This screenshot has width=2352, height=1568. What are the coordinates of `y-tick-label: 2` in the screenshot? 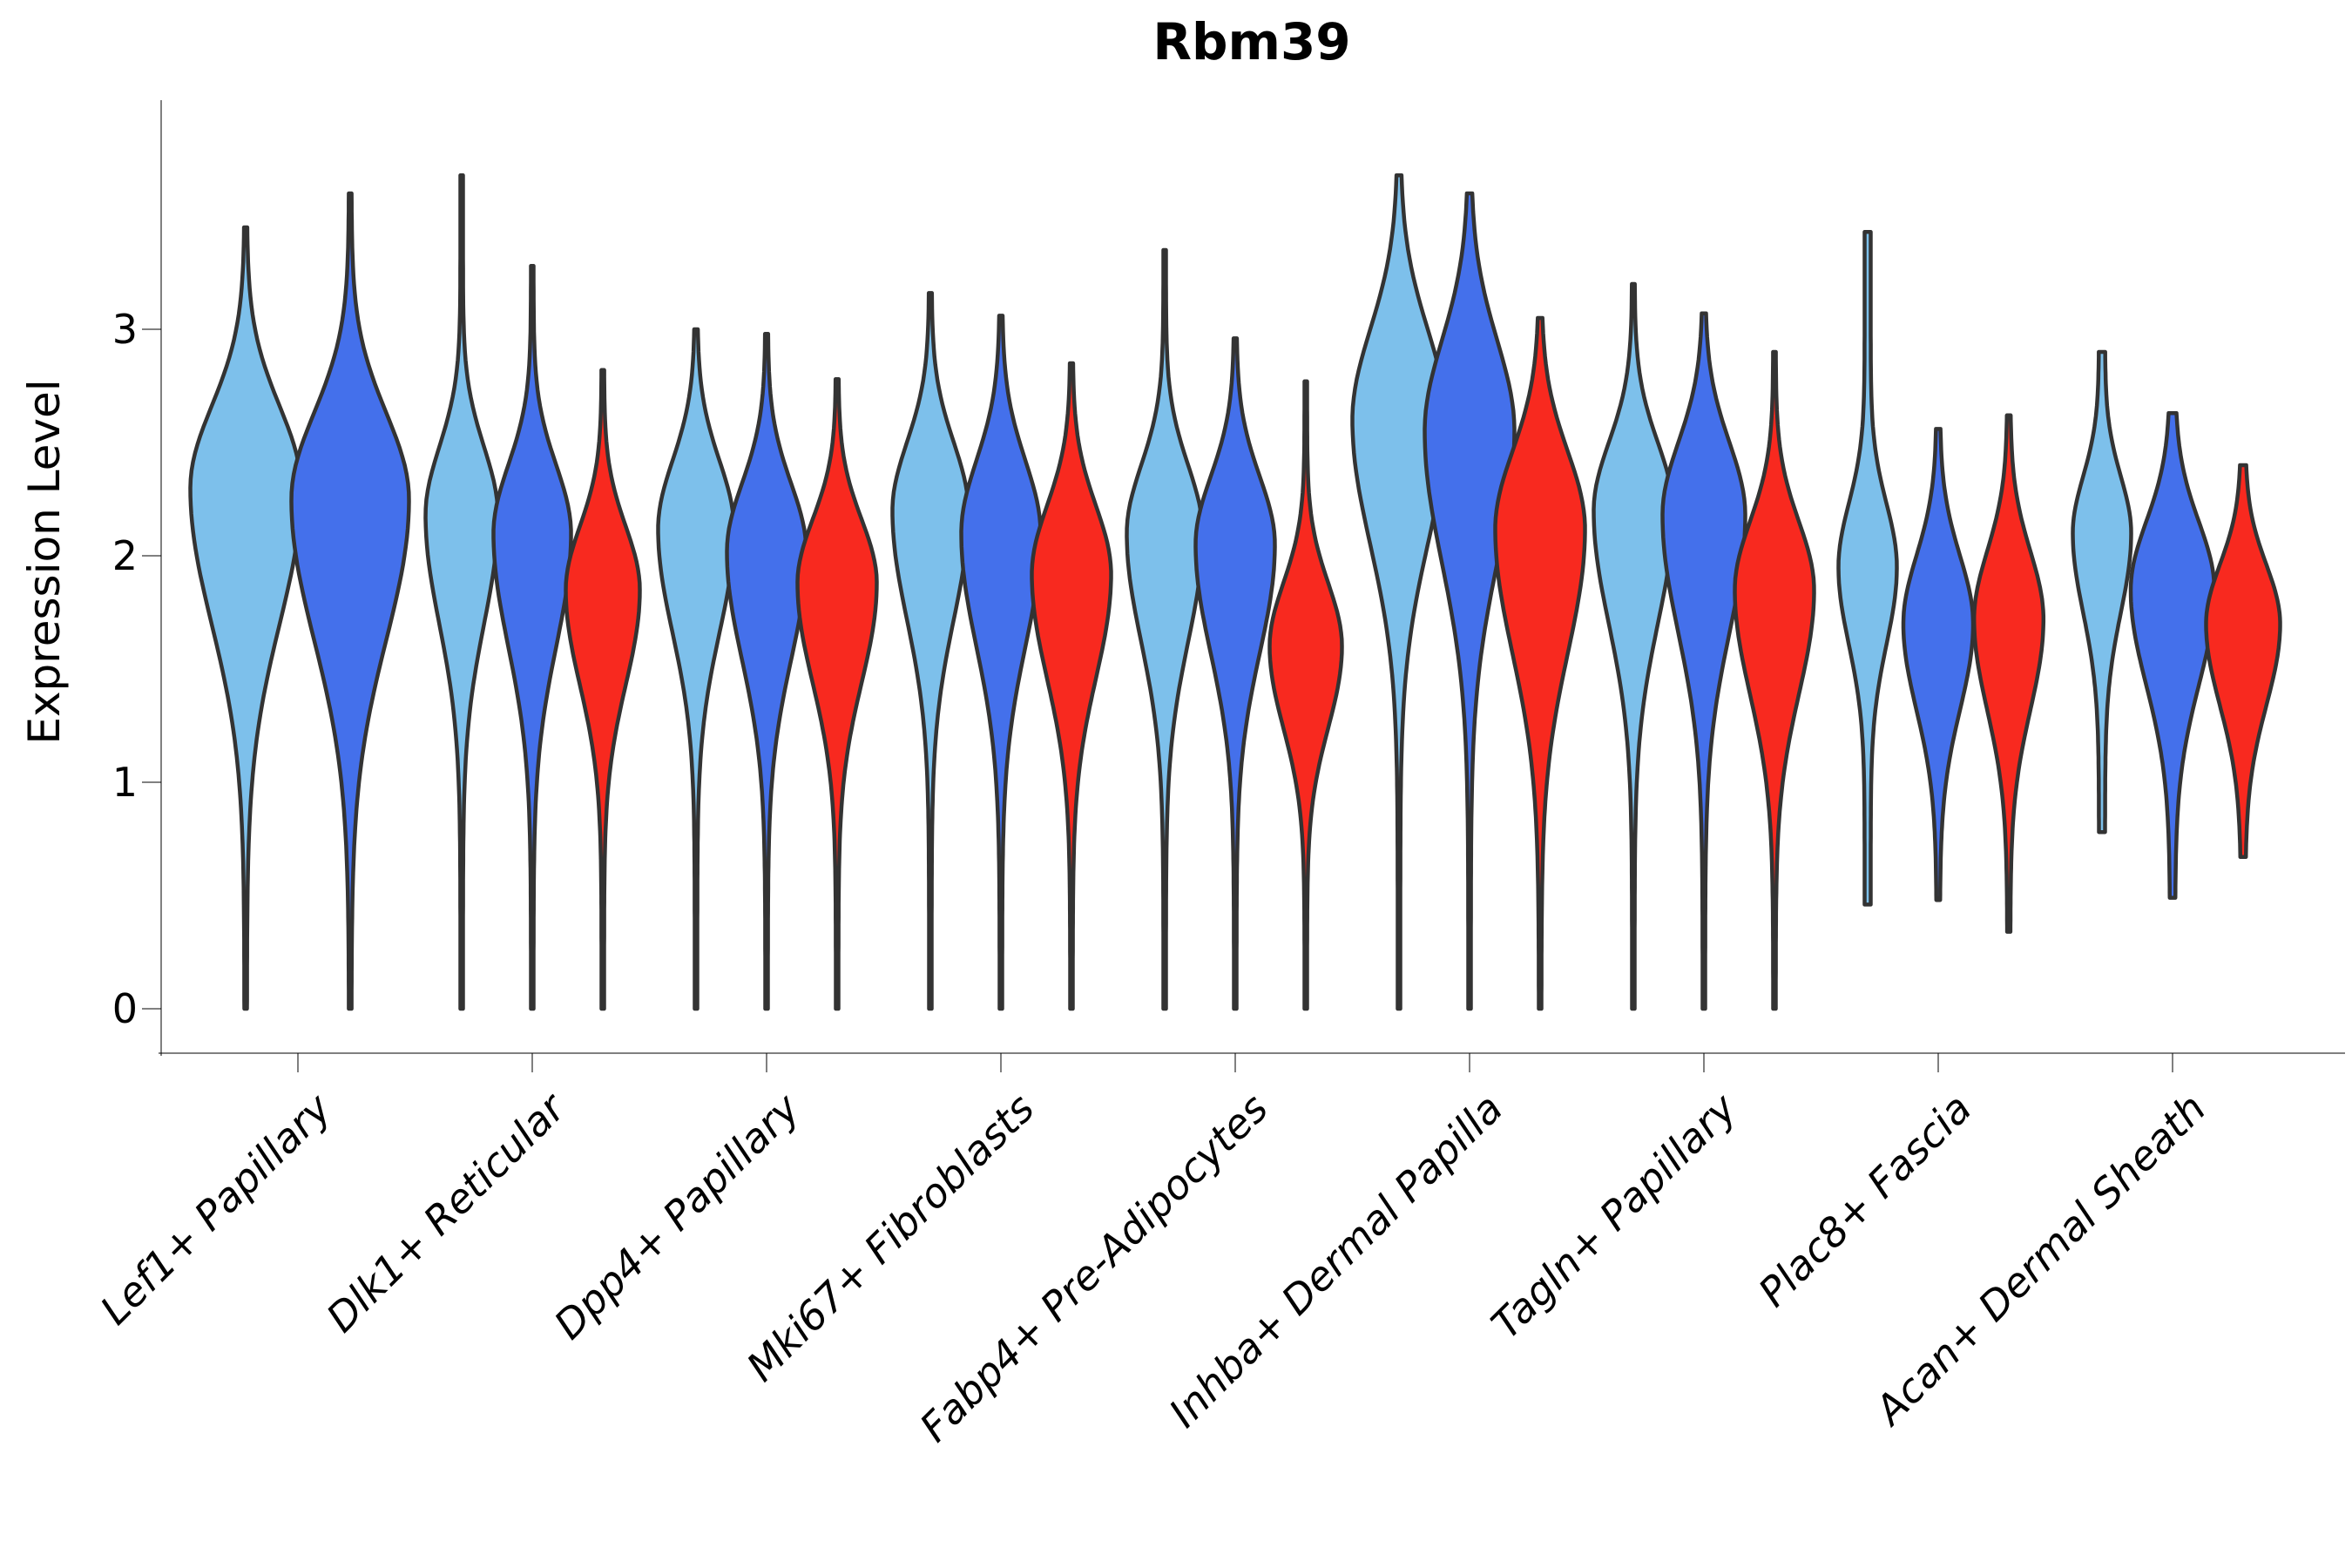 It's located at (125, 555).